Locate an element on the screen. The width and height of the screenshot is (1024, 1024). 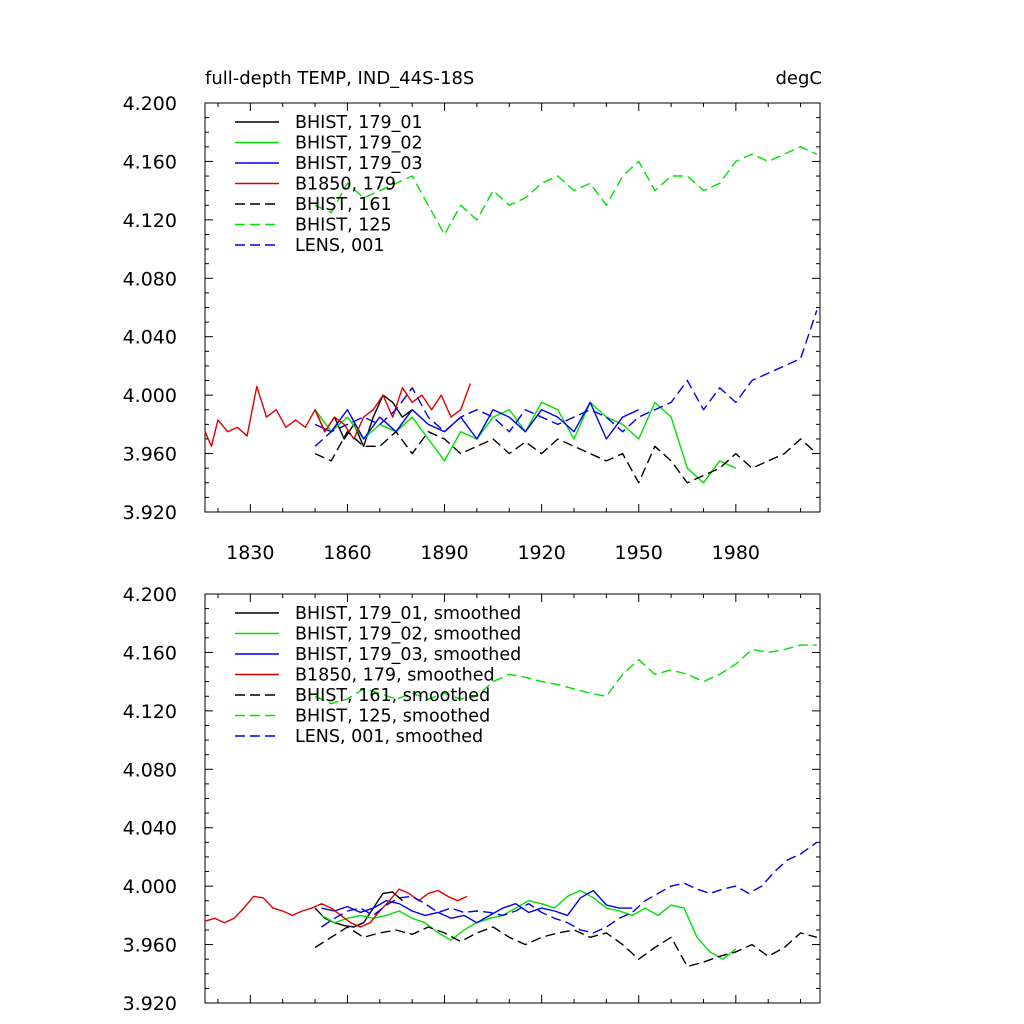
chart-title: full-depth TEMP, IND_44S-18S is located at coordinates (339, 78).